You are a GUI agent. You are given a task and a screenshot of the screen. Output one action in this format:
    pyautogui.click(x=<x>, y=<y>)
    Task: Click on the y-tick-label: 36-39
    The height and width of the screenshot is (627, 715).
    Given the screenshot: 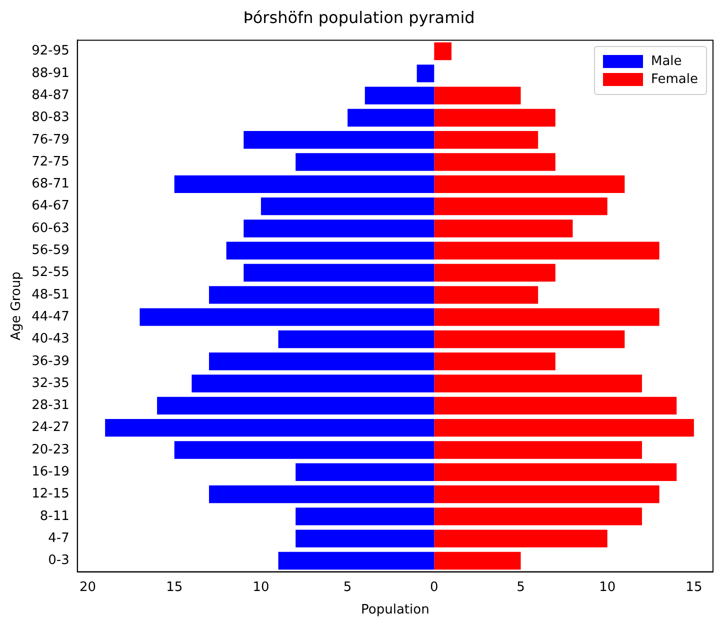 What is the action you would take?
    pyautogui.click(x=51, y=361)
    